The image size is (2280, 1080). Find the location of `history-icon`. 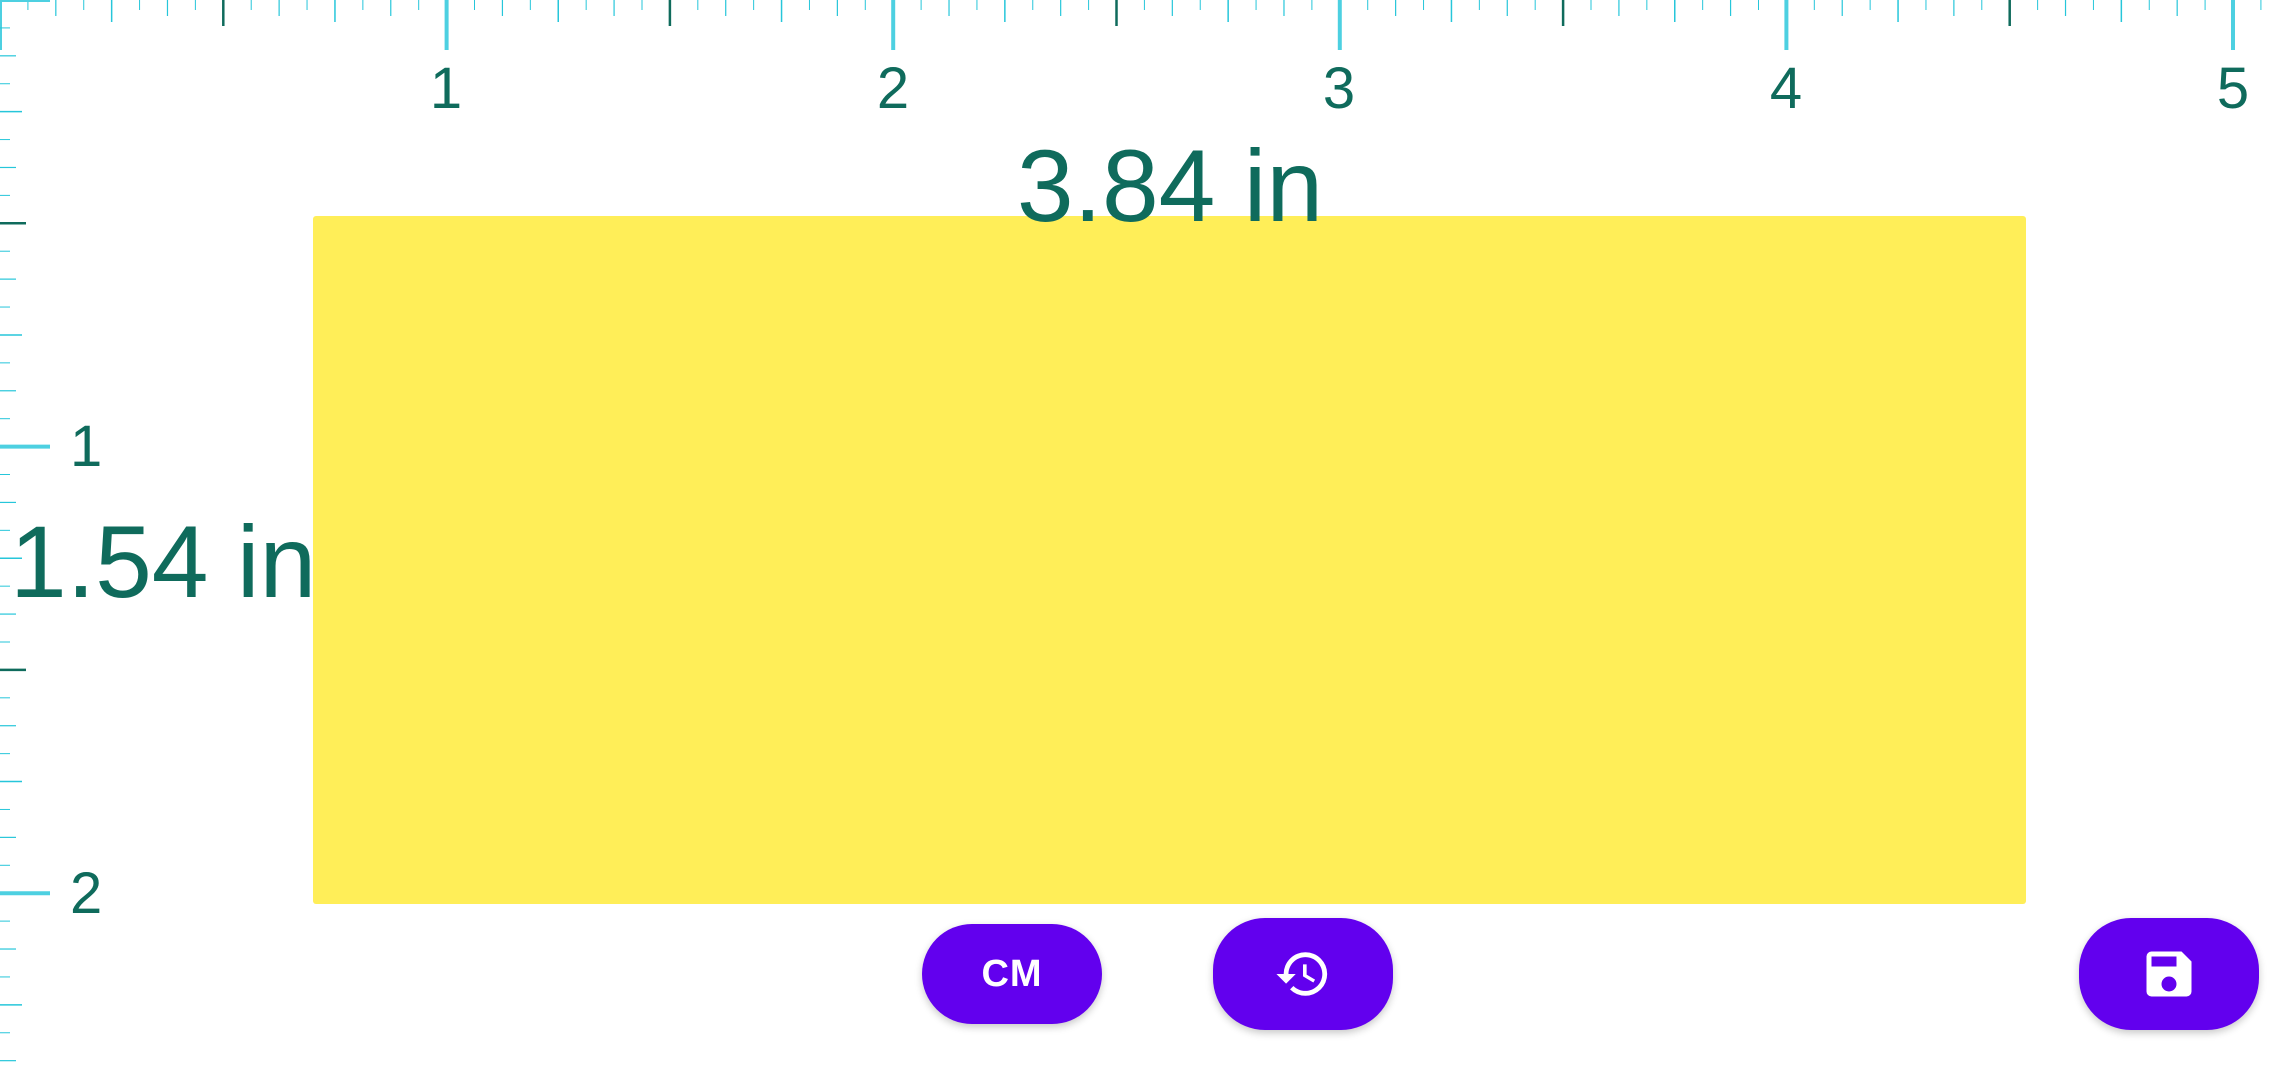

history-icon is located at coordinates (1303, 974).